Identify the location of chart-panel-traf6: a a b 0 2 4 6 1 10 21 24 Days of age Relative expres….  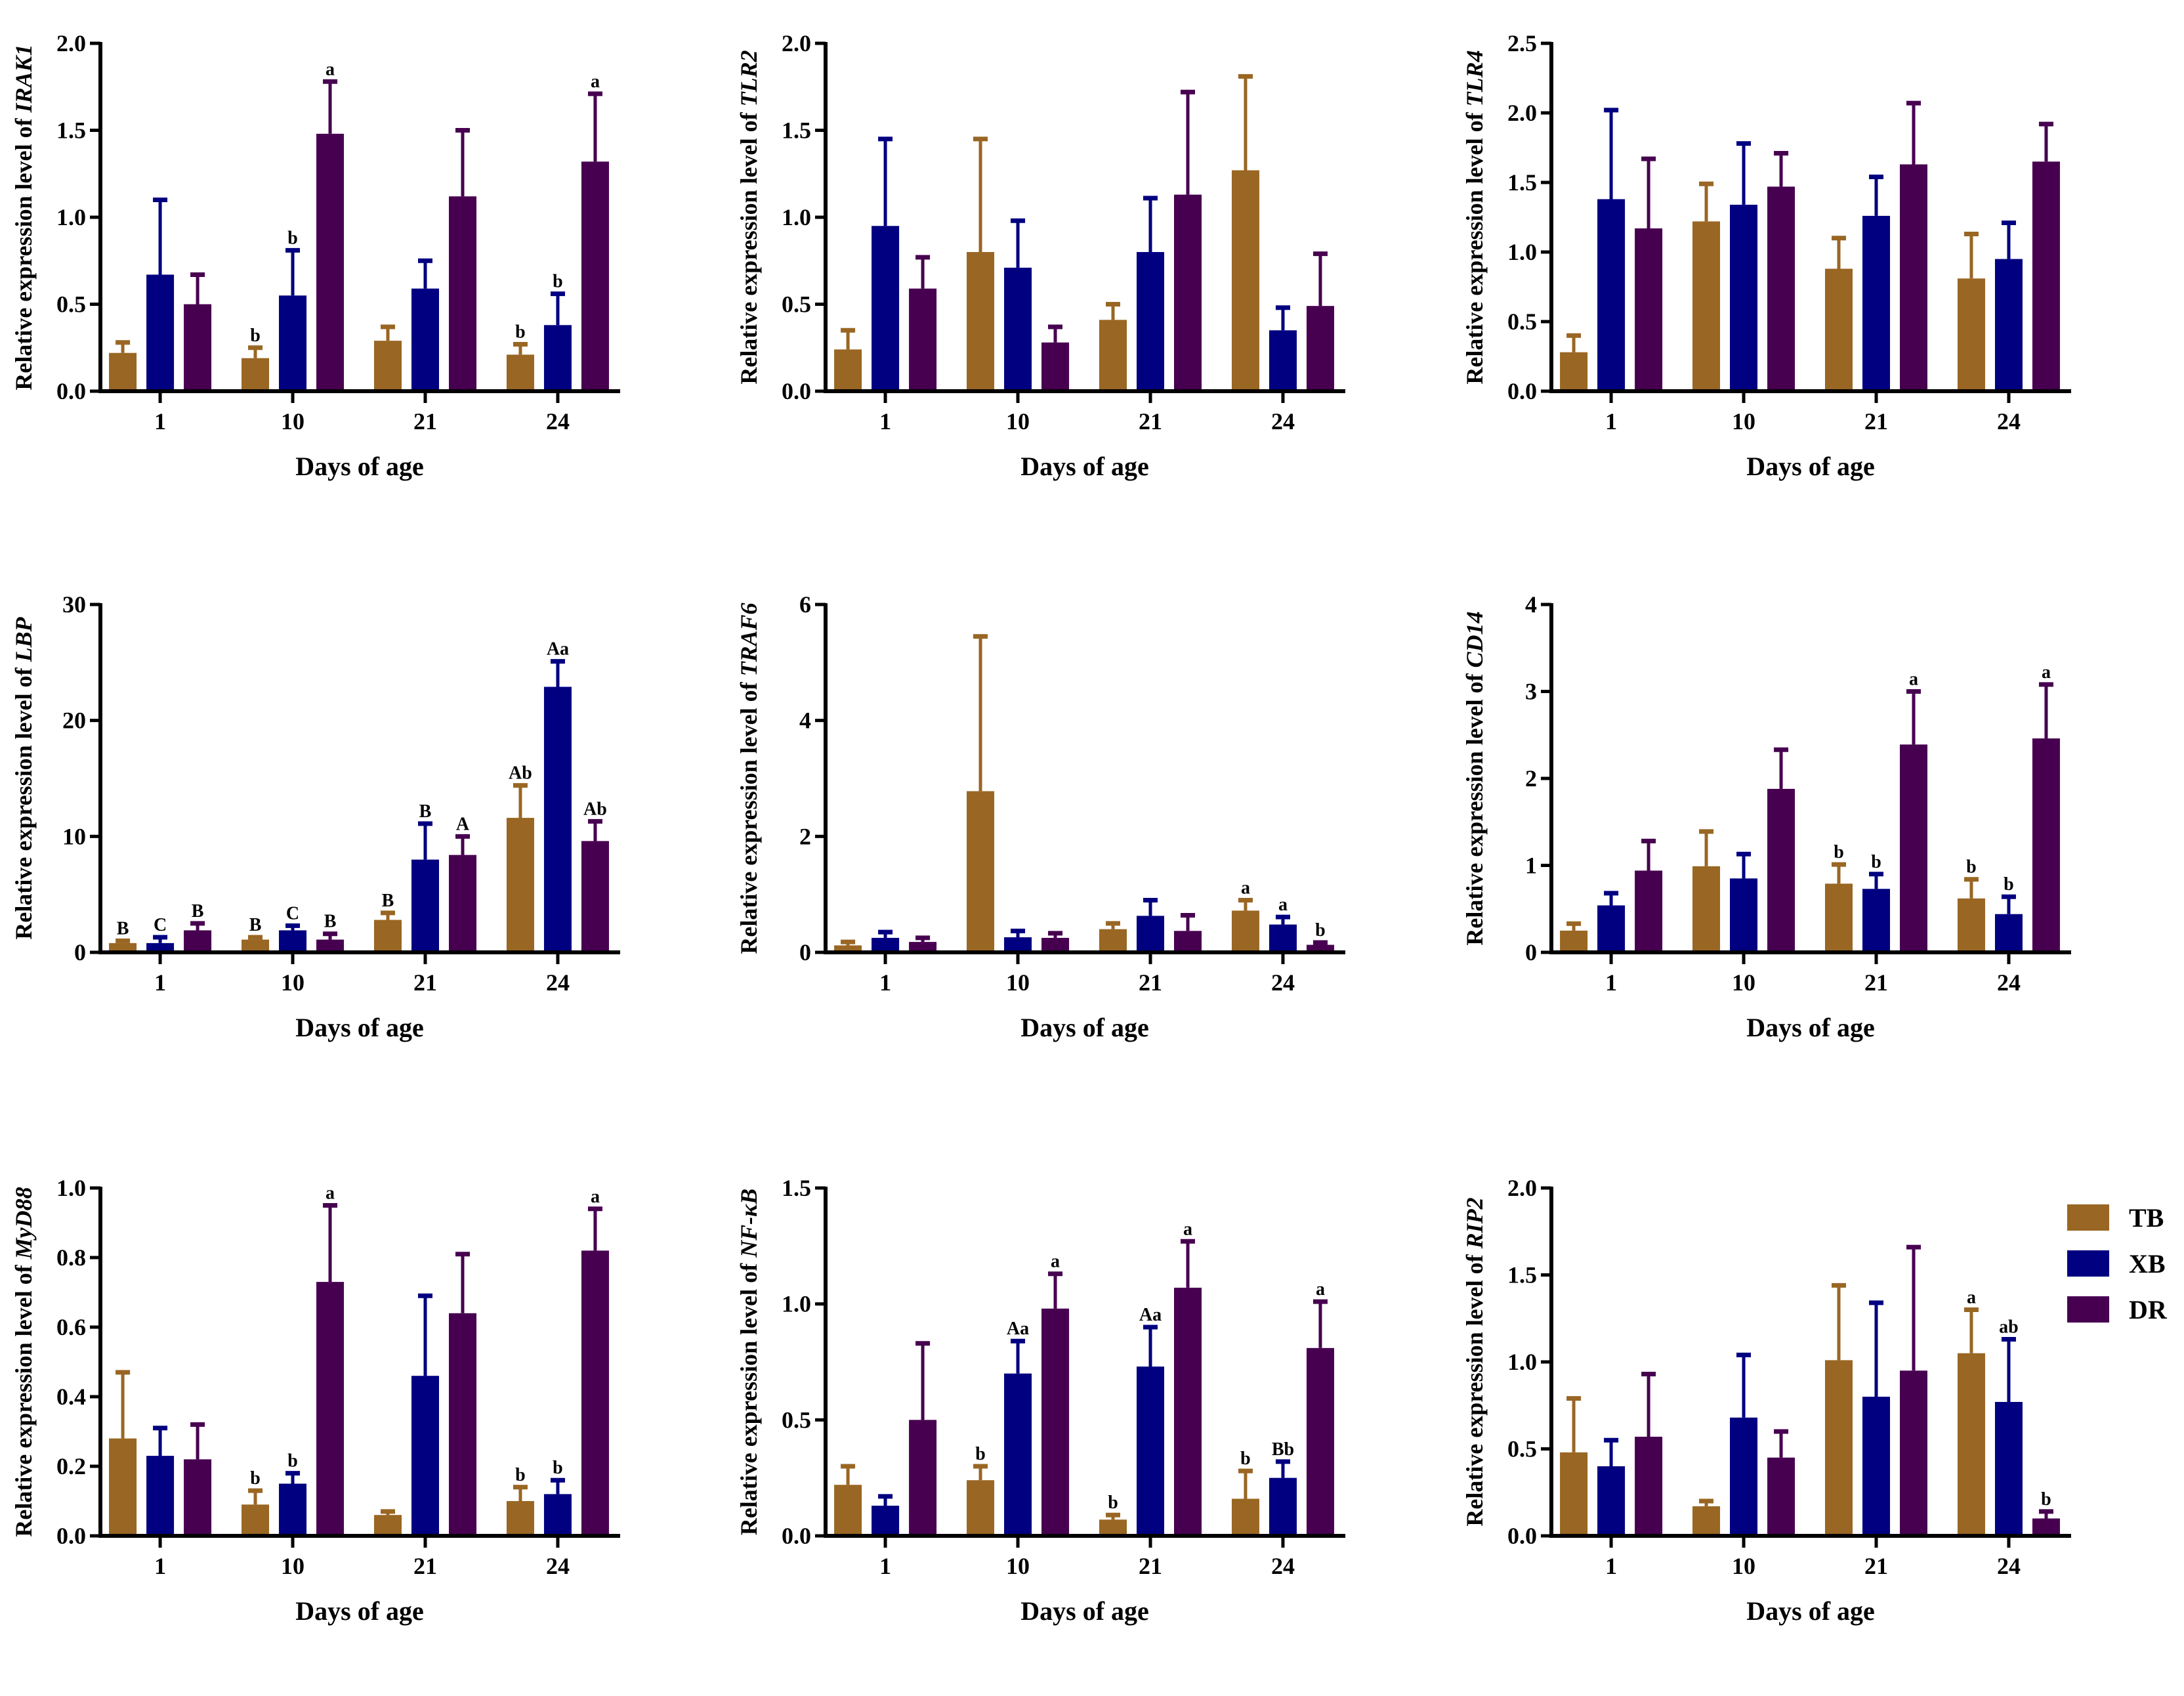
(1086, 837).